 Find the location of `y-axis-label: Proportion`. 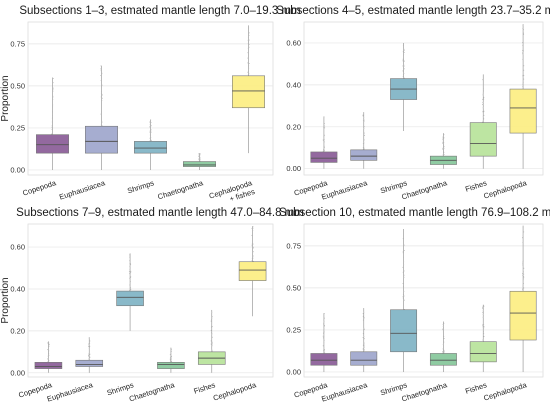

y-axis-label: Proportion is located at coordinates (5, 98).